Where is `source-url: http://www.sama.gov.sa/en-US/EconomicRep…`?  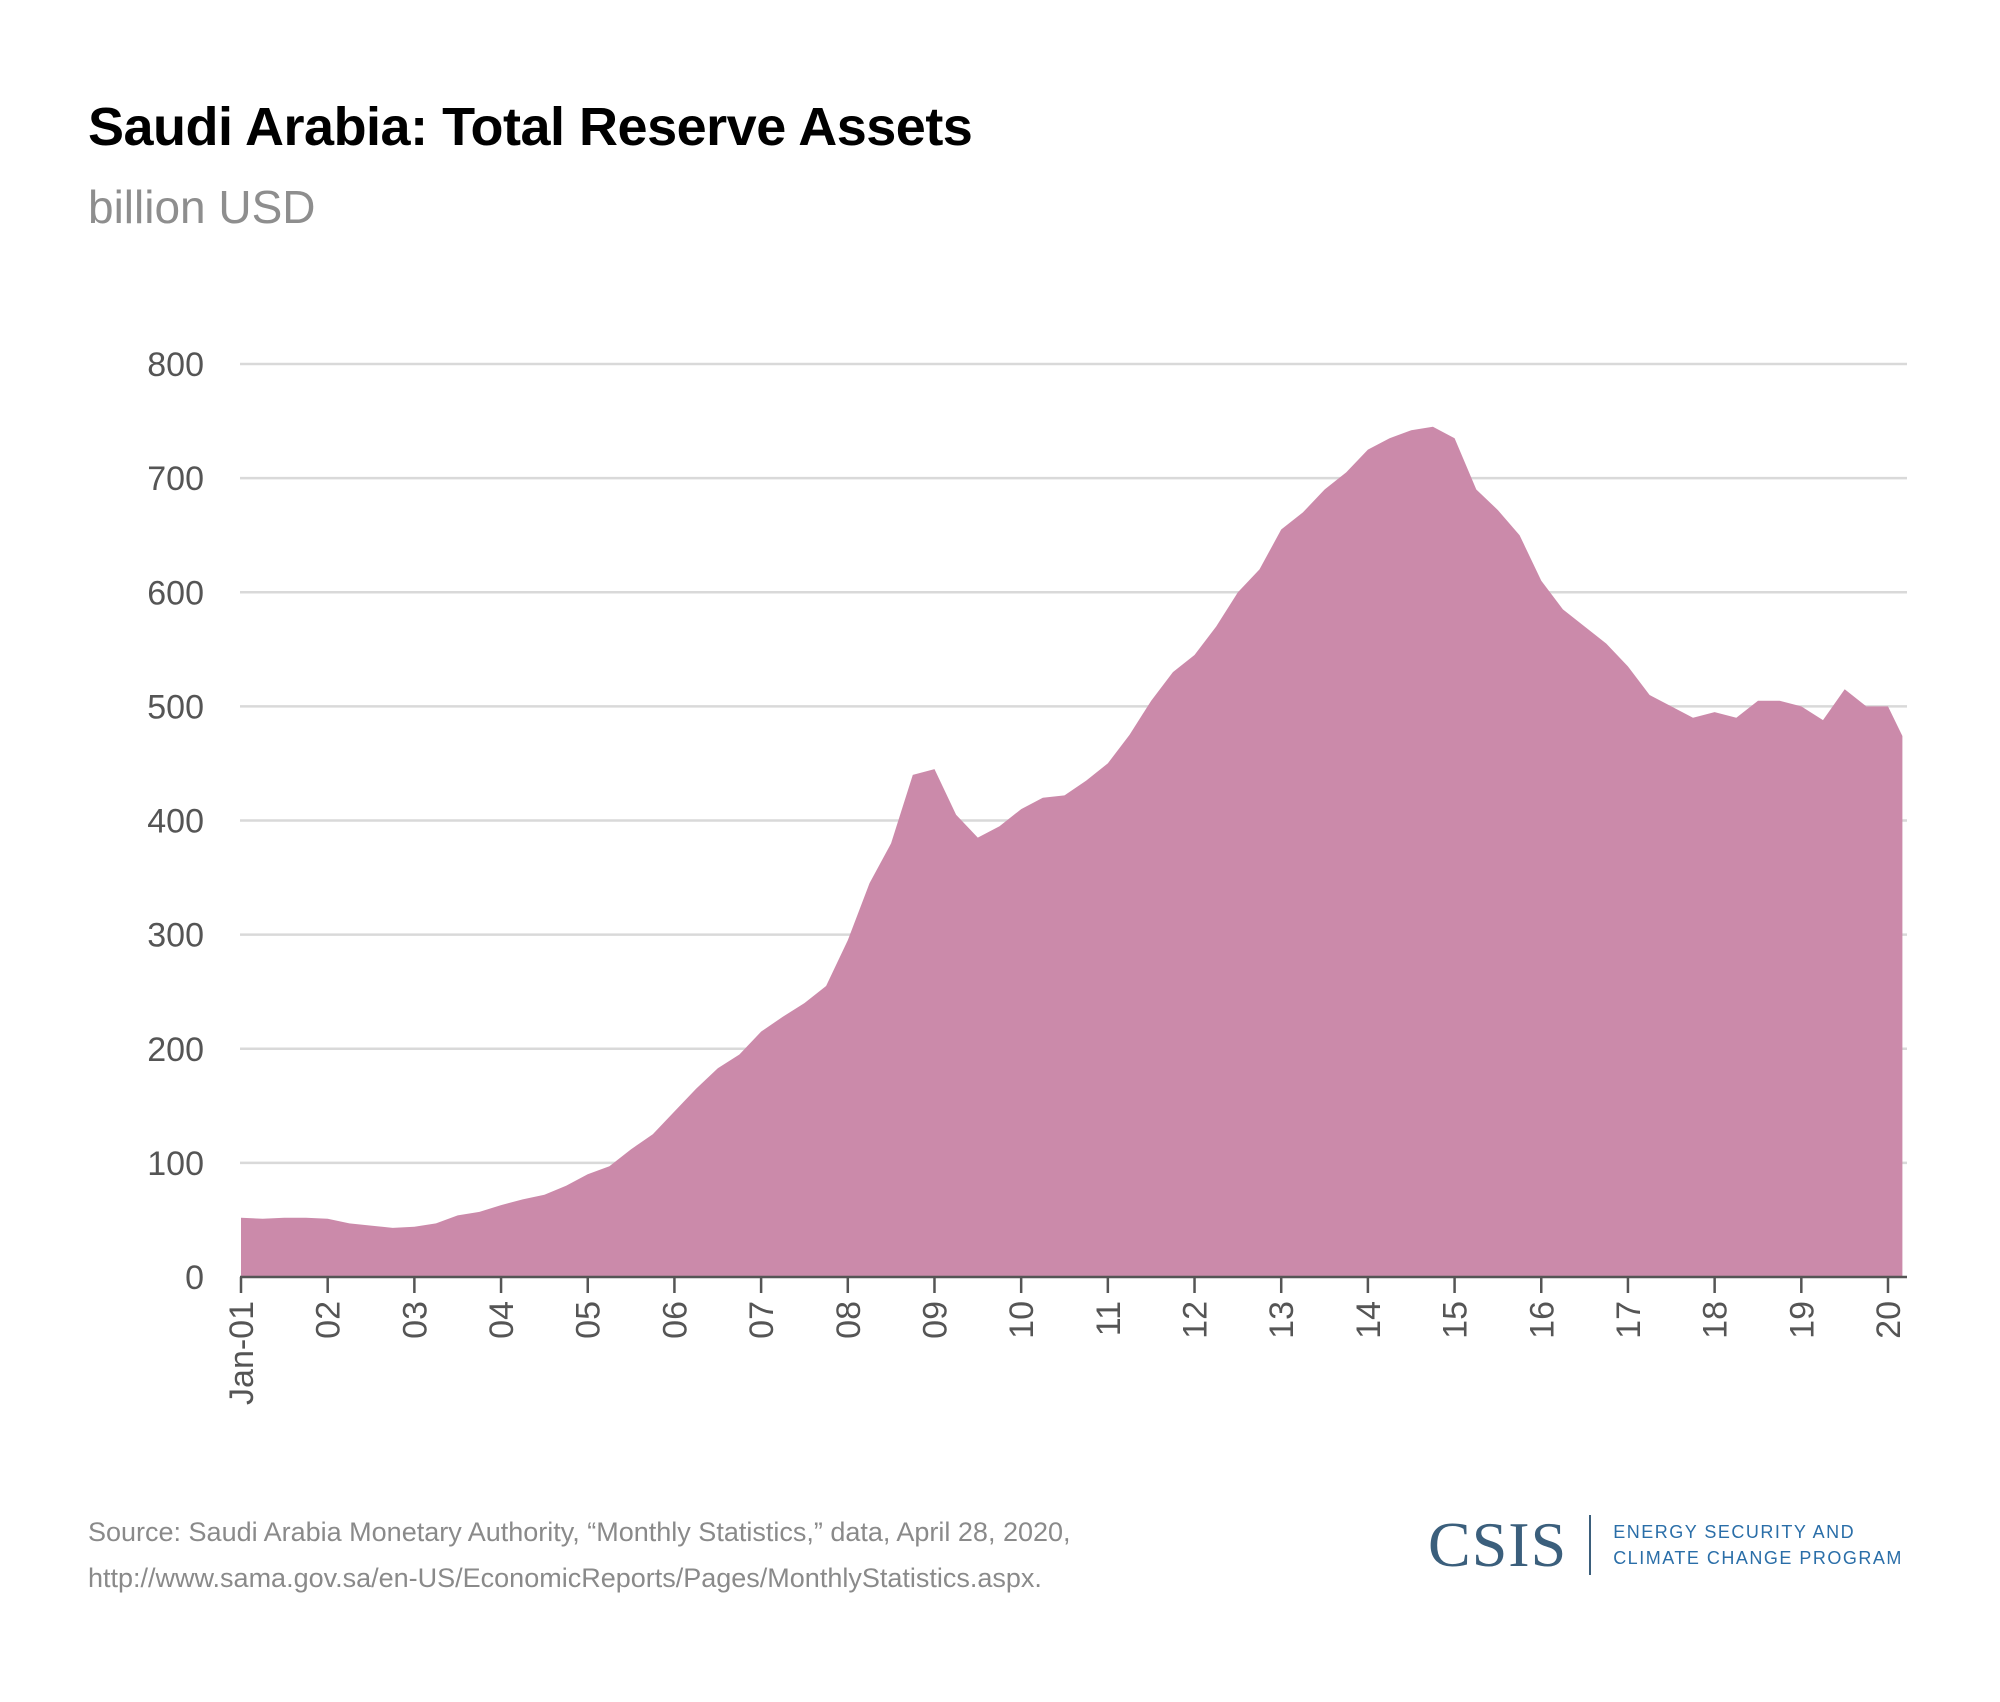
source-url: http://www.sama.gov.sa/en-US/EconomicRep… is located at coordinates (565, 1578).